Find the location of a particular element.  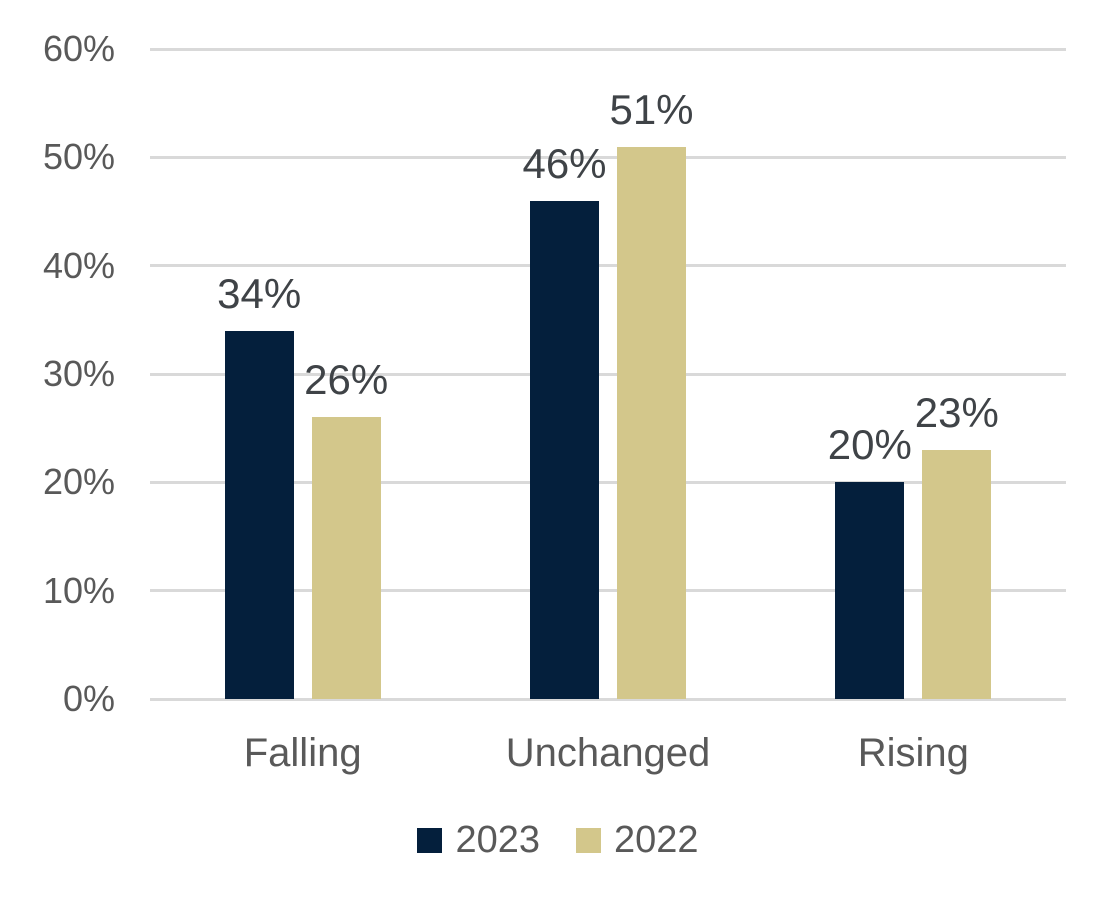

data-label-2023-falling: 34% is located at coordinates (259, 293).